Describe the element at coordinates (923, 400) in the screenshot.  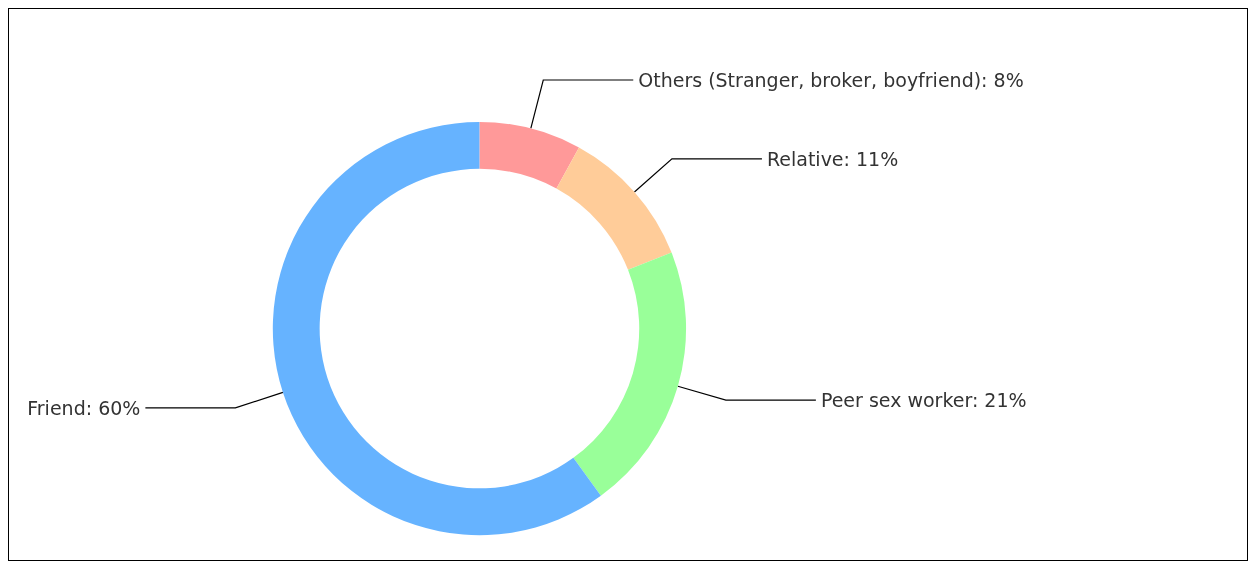
I see `slice-label: Peer sex worker: 21%` at that location.